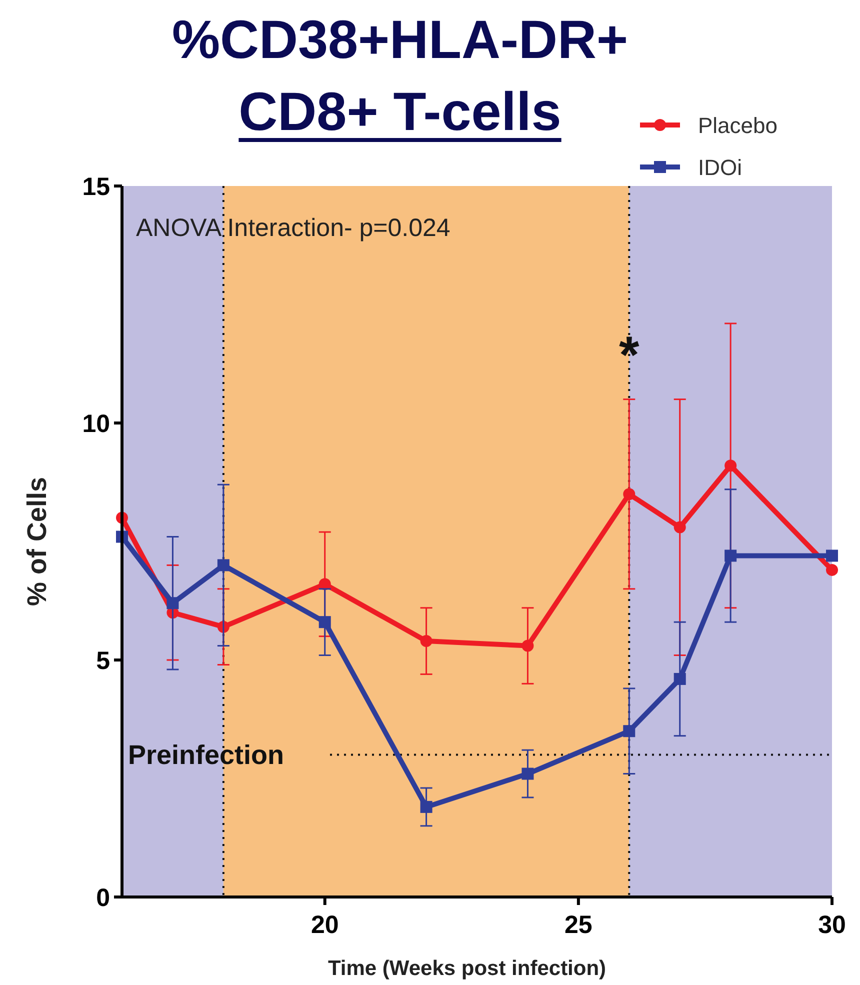  I want to click on y-tick-label: 0, so click(103, 898).